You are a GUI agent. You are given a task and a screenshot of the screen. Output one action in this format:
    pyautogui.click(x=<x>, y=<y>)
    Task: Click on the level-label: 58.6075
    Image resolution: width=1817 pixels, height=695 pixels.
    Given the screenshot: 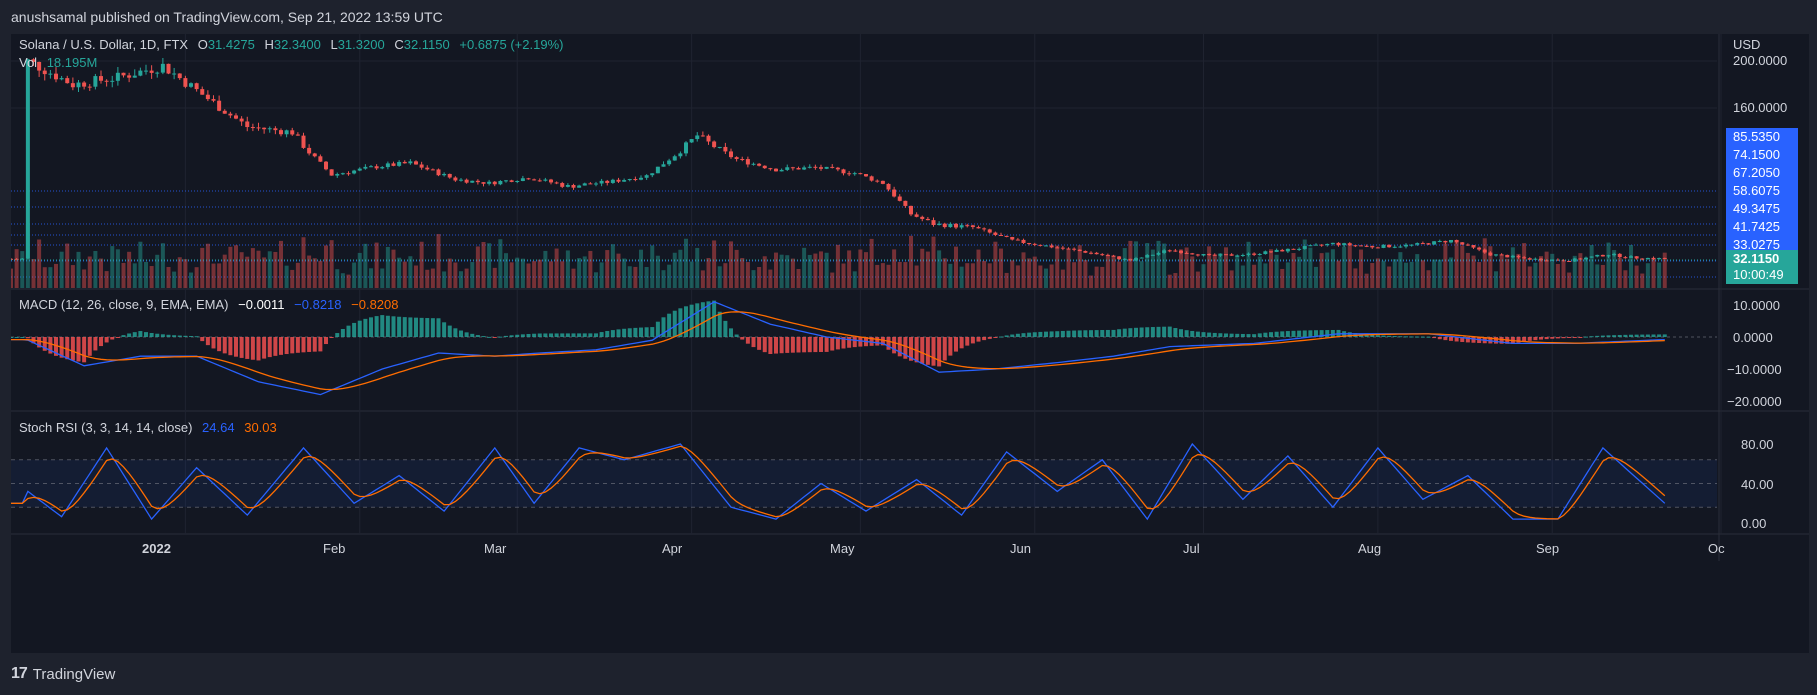 What is the action you would take?
    pyautogui.click(x=1762, y=191)
    